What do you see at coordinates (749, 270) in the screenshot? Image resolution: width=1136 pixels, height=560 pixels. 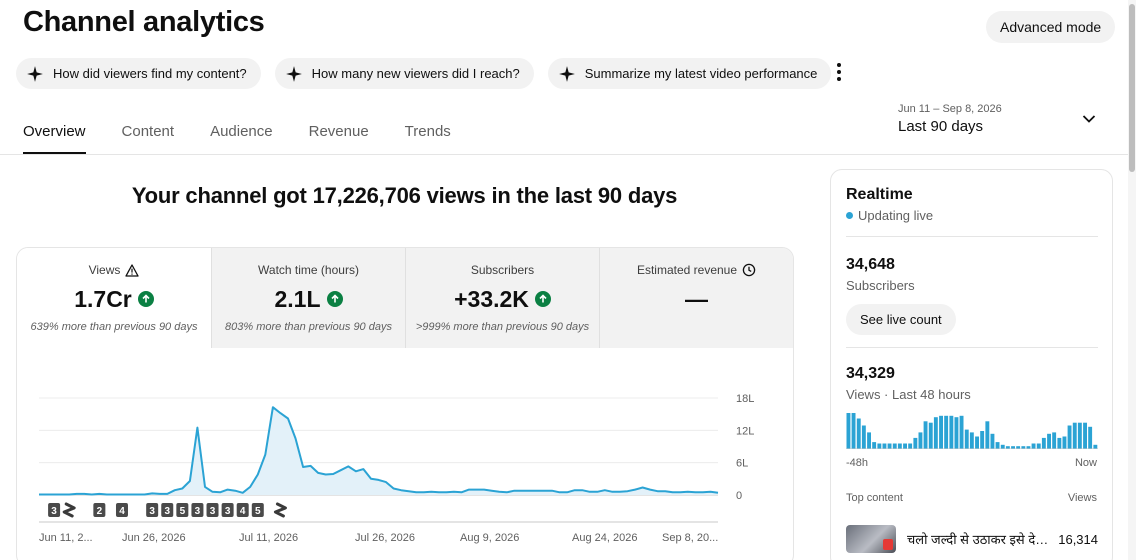 I see `clock-icon` at bounding box center [749, 270].